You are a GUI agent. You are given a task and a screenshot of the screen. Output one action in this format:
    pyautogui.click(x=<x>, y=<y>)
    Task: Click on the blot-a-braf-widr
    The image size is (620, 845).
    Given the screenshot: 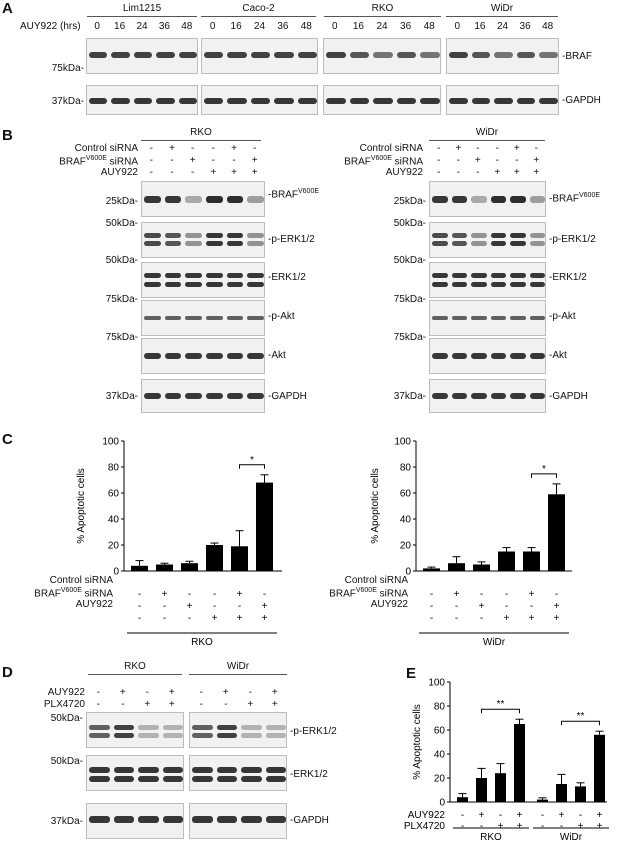 What is the action you would take?
    pyautogui.click(x=502, y=56)
    